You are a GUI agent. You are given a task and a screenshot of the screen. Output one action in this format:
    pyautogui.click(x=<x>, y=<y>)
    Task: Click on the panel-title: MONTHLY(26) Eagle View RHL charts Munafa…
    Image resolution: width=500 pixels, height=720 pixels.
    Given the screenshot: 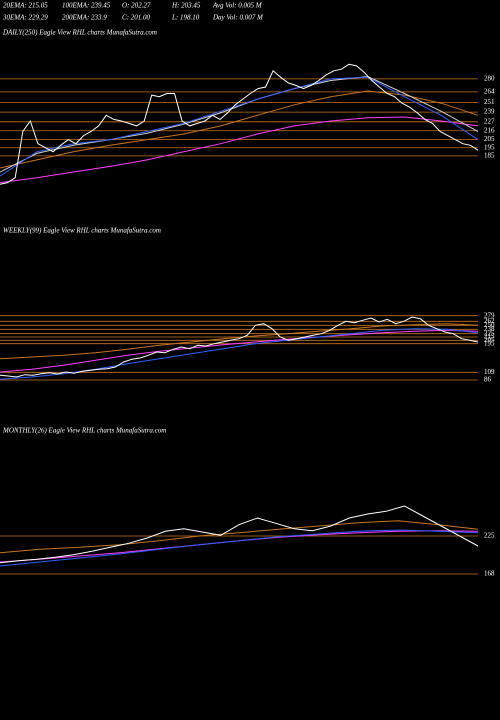 What is the action you would take?
    pyautogui.click(x=84, y=431)
    